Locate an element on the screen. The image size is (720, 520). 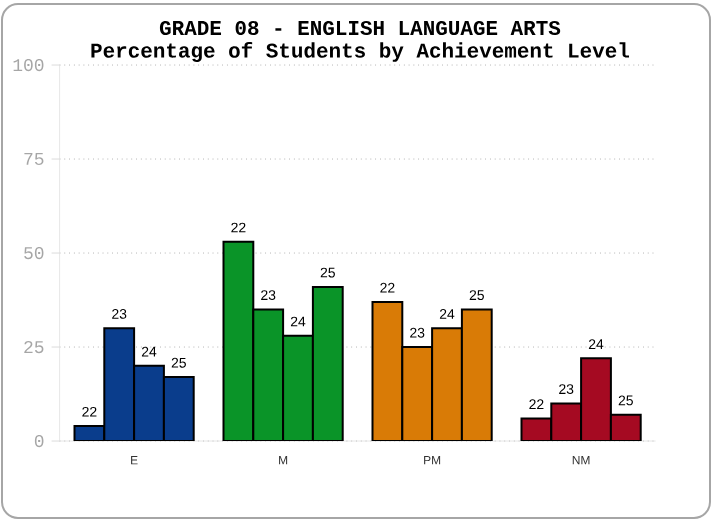
chart-subtitle: Percentage of Students by Achievement Level is located at coordinates (360, 52).